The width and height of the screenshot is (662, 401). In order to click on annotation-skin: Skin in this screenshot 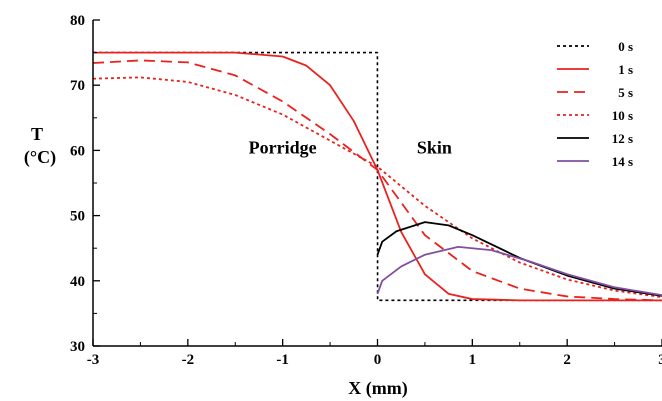, I will do `click(434, 148)`.